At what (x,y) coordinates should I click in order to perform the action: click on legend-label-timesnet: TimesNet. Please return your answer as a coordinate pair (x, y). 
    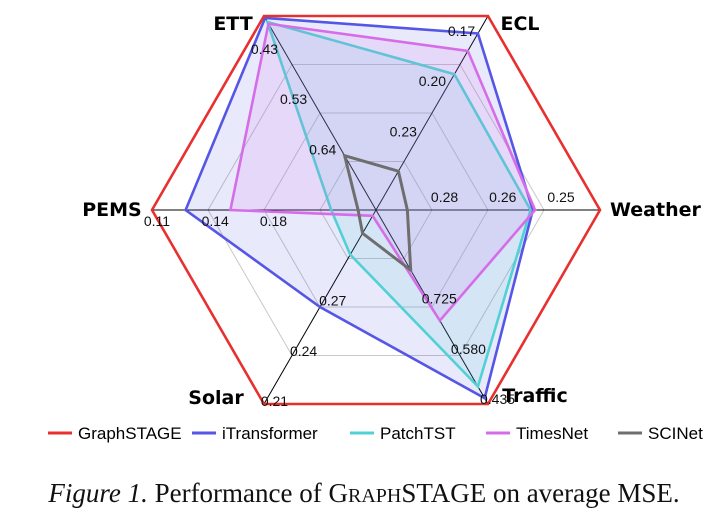
    Looking at the image, I should click on (552, 433).